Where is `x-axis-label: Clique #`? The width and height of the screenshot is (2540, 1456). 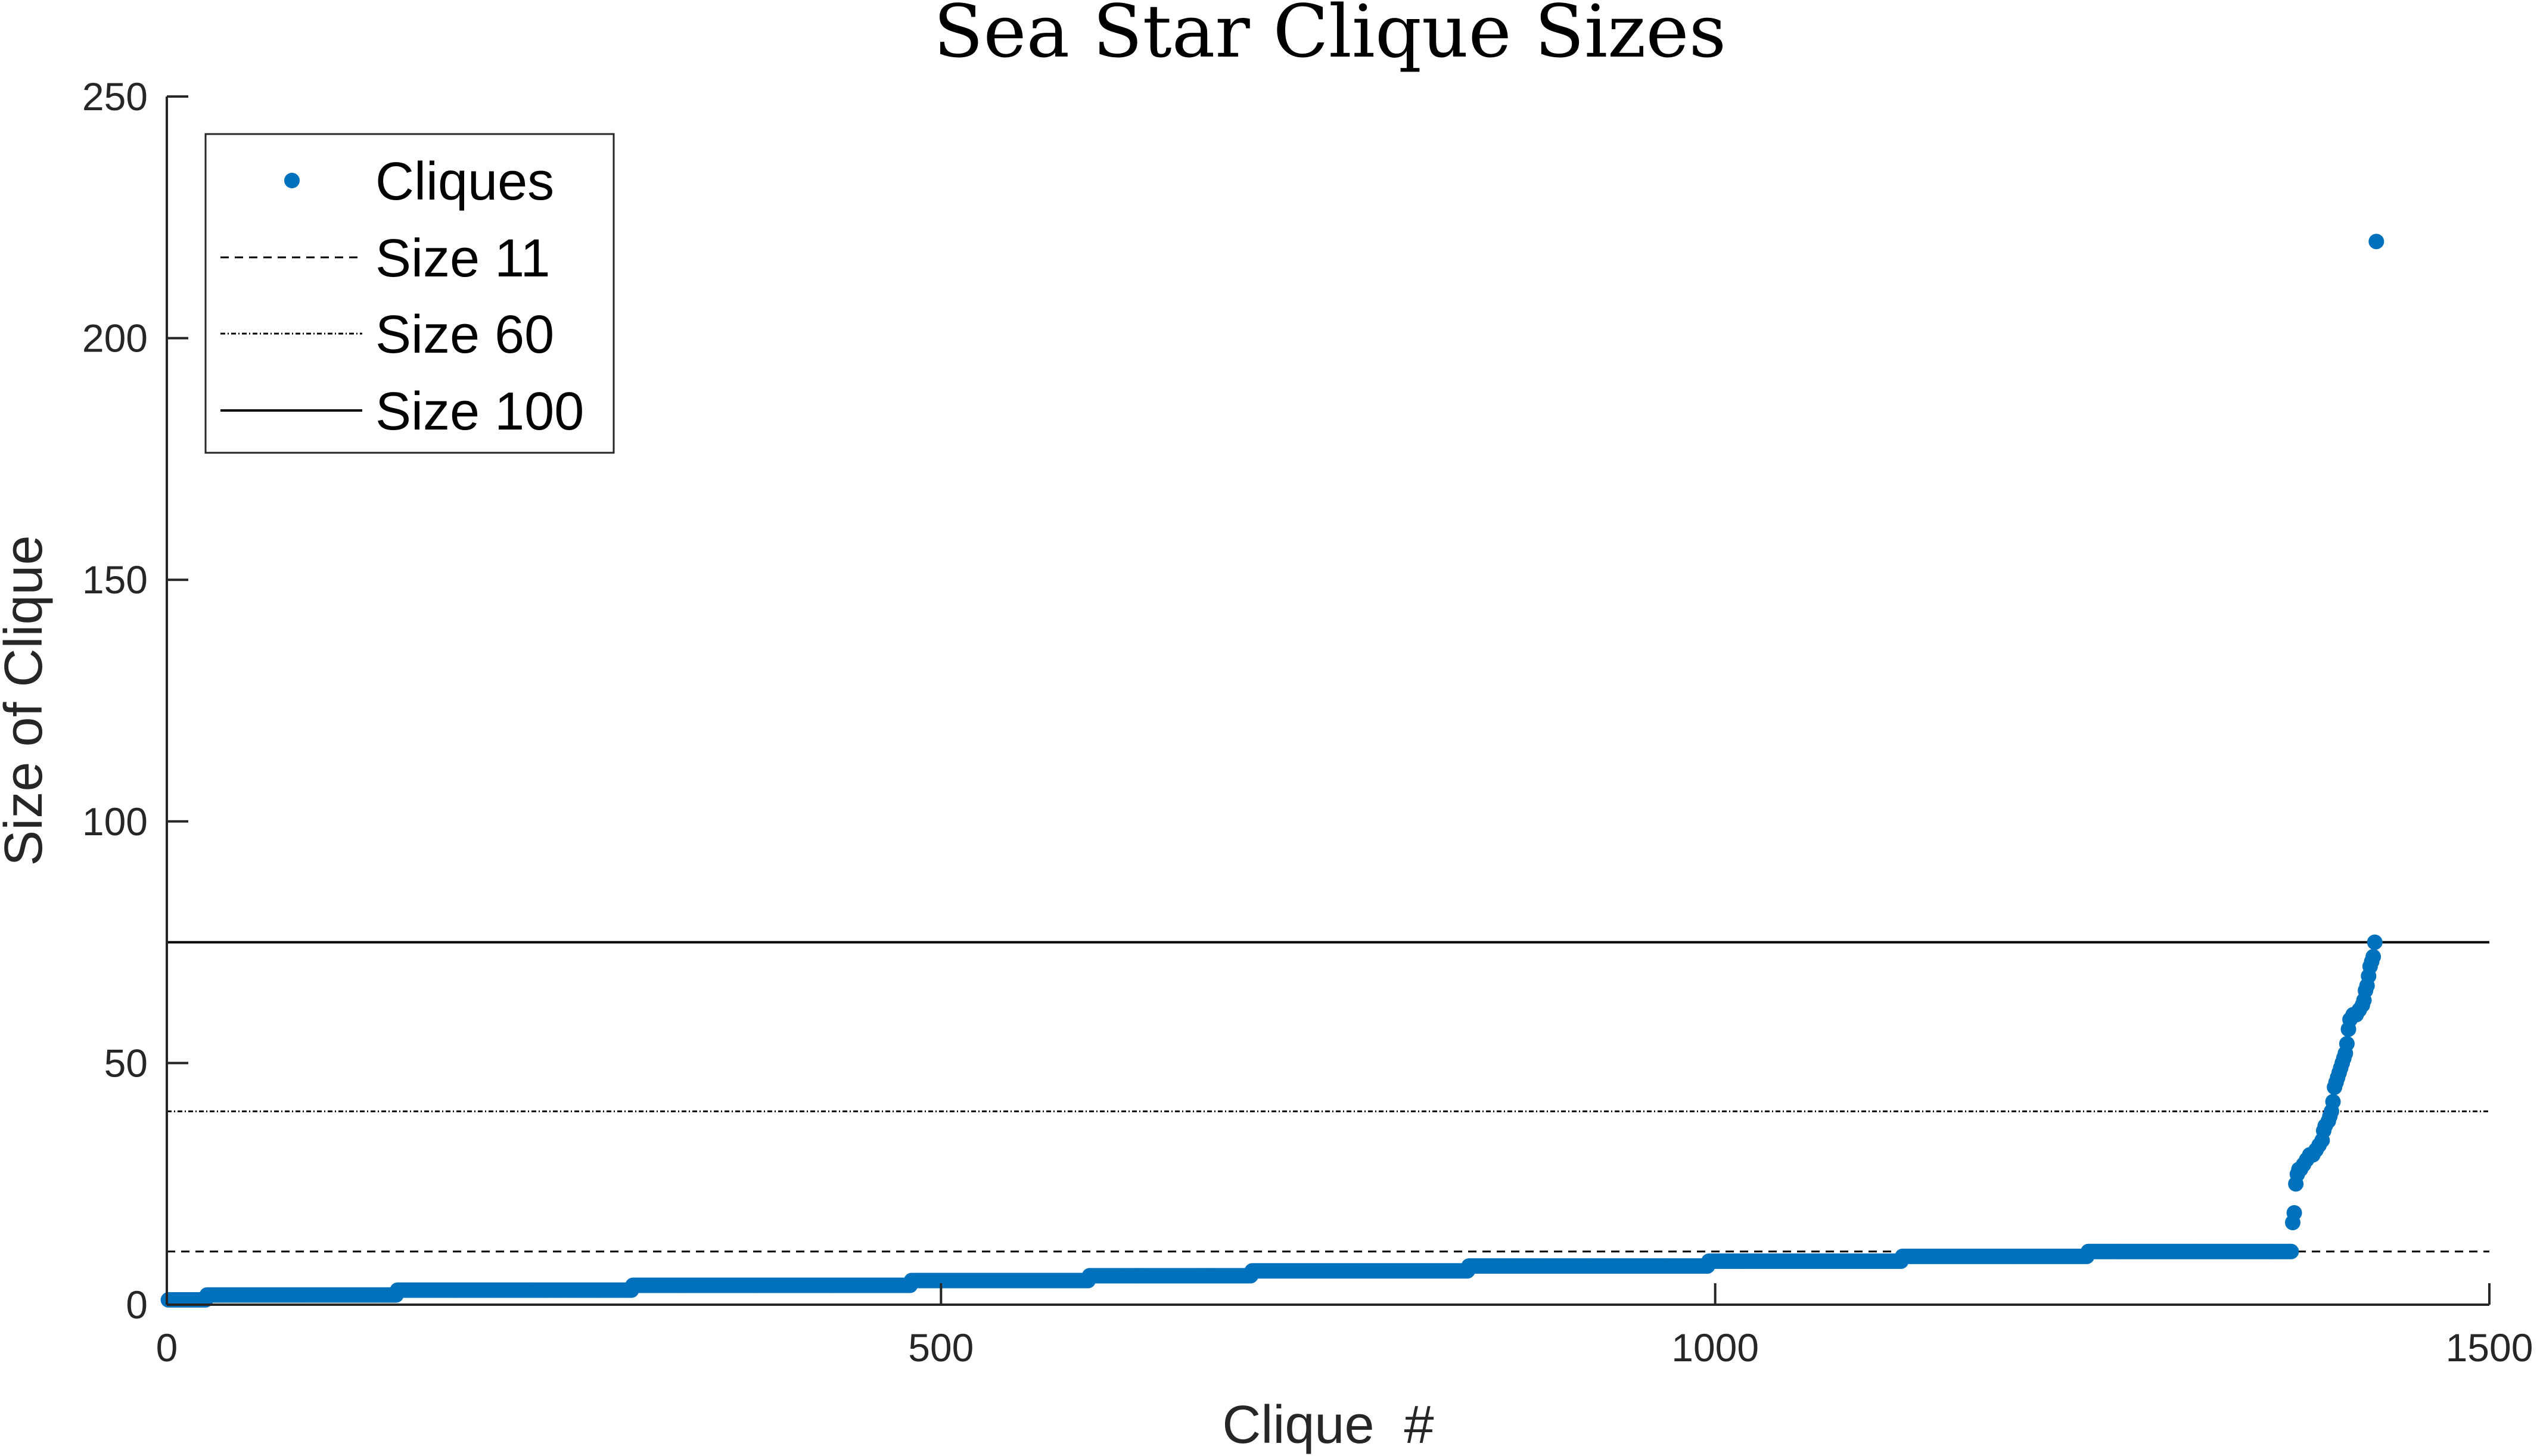
x-axis-label: Clique # is located at coordinates (1328, 1425).